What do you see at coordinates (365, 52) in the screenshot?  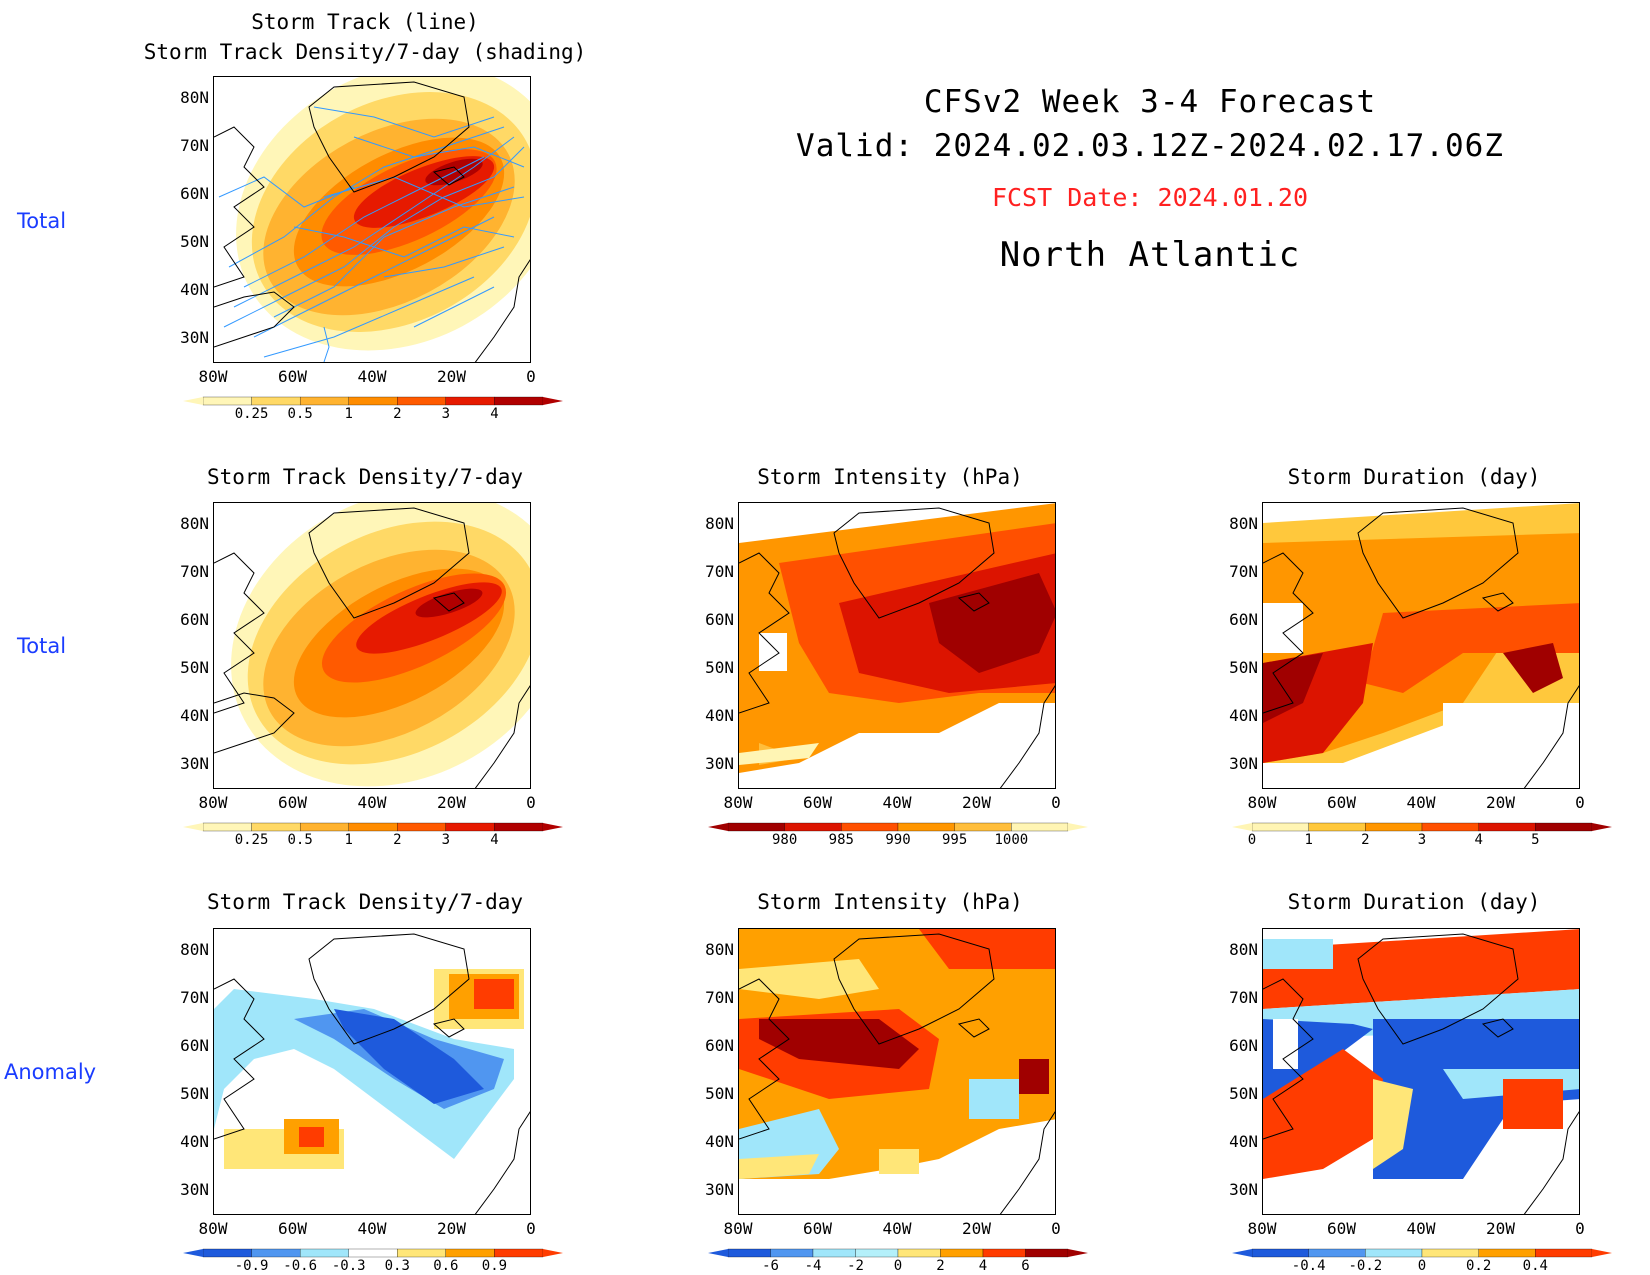 I see `panel-title-track-line2: Storm Track Density/7-day (shading)` at bounding box center [365, 52].